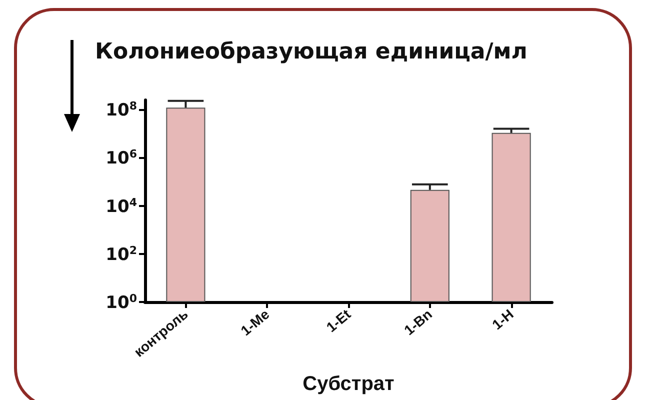  Describe the element at coordinates (121, 254) in the screenshot. I see `y-tick-label: 10$^{2}$` at that location.